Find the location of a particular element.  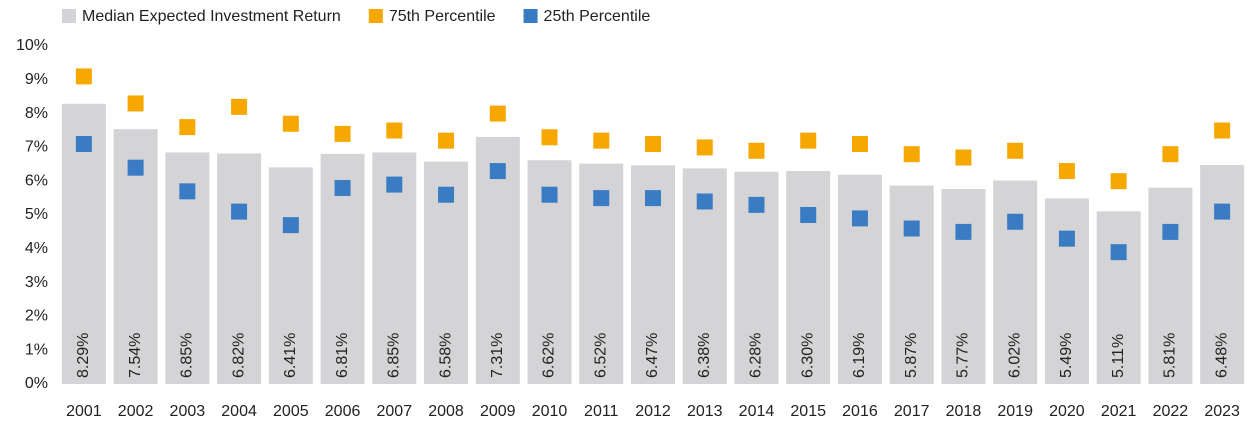

y-tick-label: 8% is located at coordinates (36, 113).